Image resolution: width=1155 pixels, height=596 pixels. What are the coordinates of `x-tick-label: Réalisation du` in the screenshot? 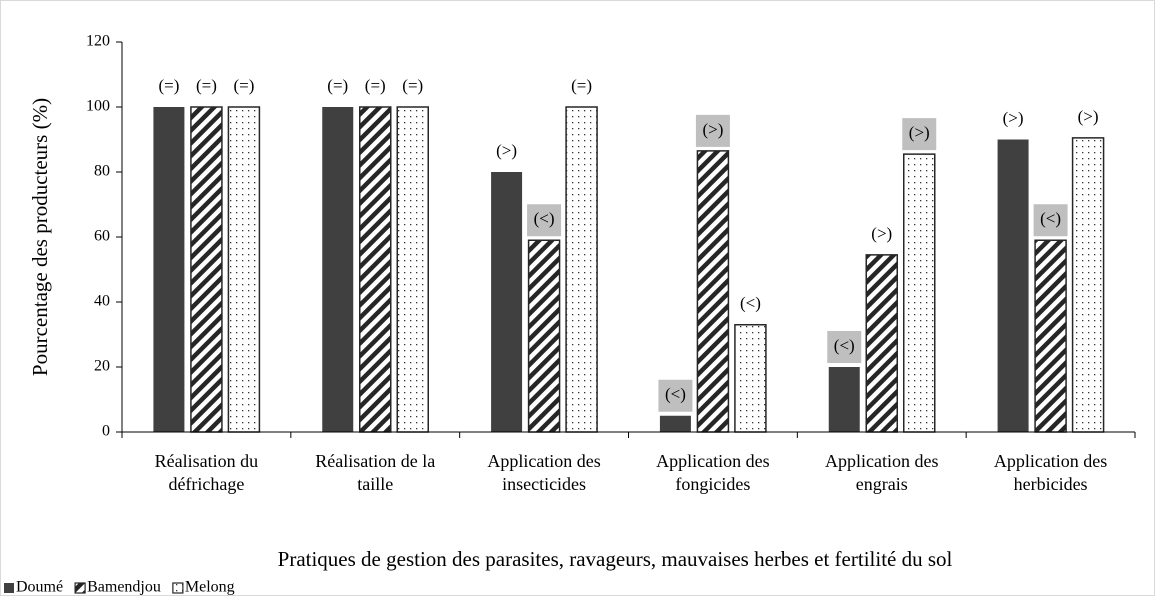 It's located at (206, 461).